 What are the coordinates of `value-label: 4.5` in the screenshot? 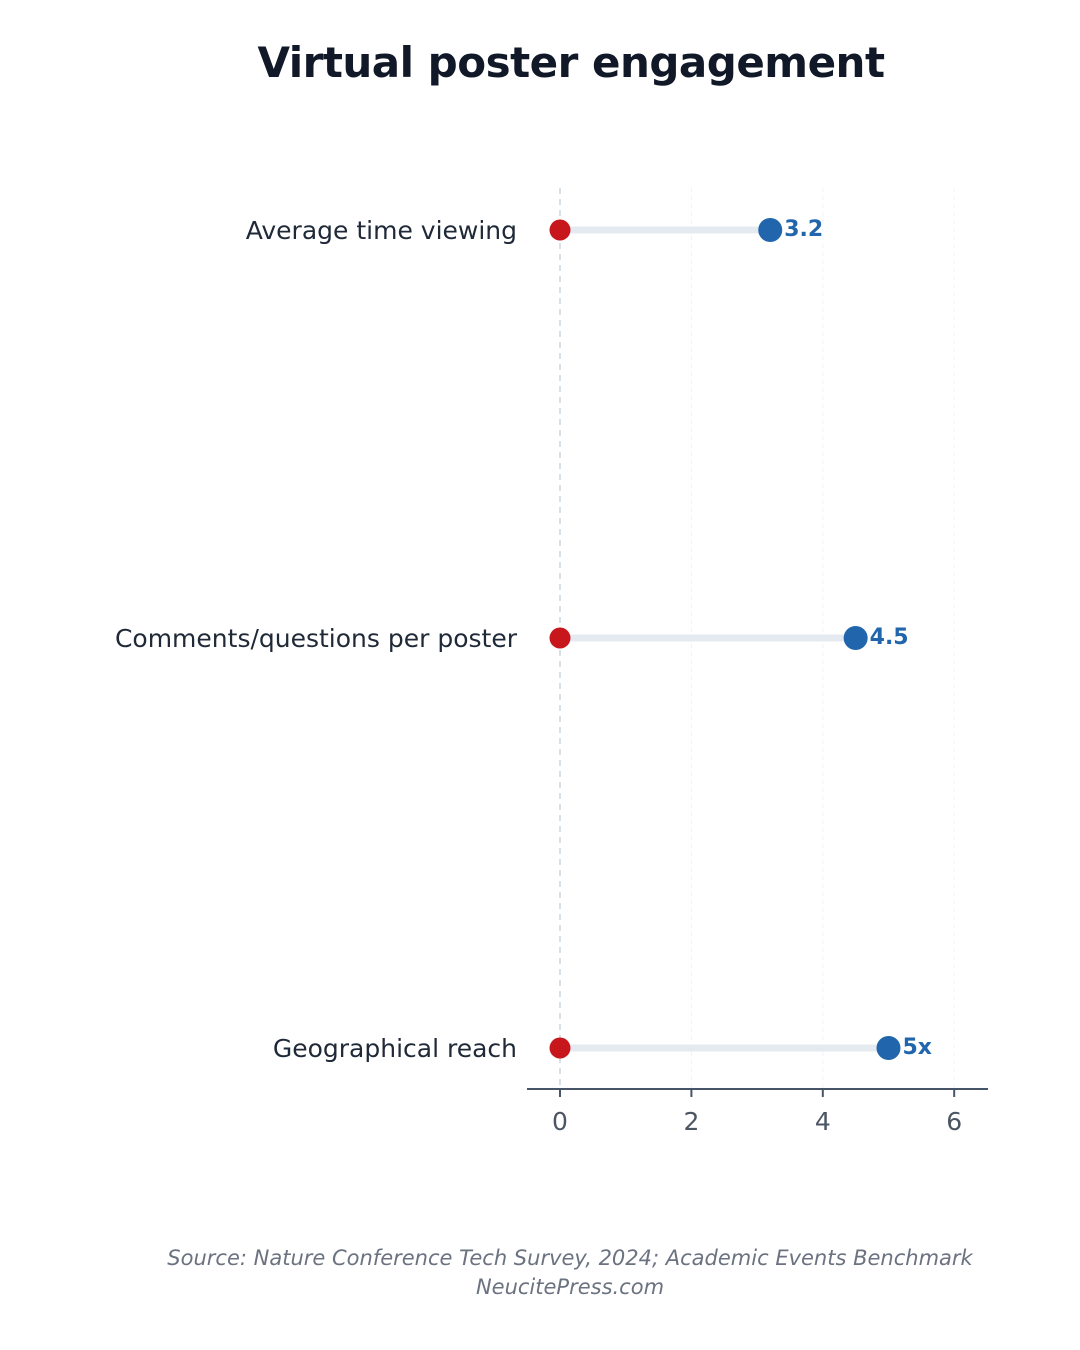 It's located at (889, 637).